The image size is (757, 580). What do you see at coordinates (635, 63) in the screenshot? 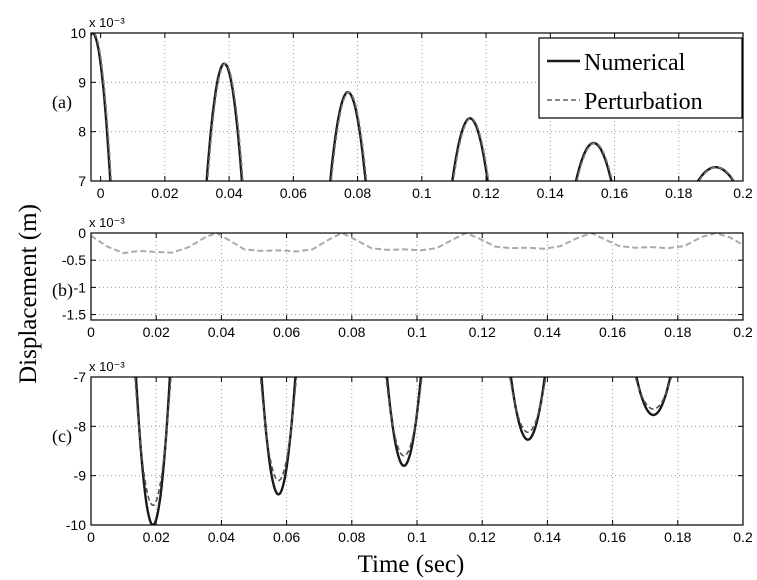
I see `legend-label-numerical: Numerical` at bounding box center [635, 63].